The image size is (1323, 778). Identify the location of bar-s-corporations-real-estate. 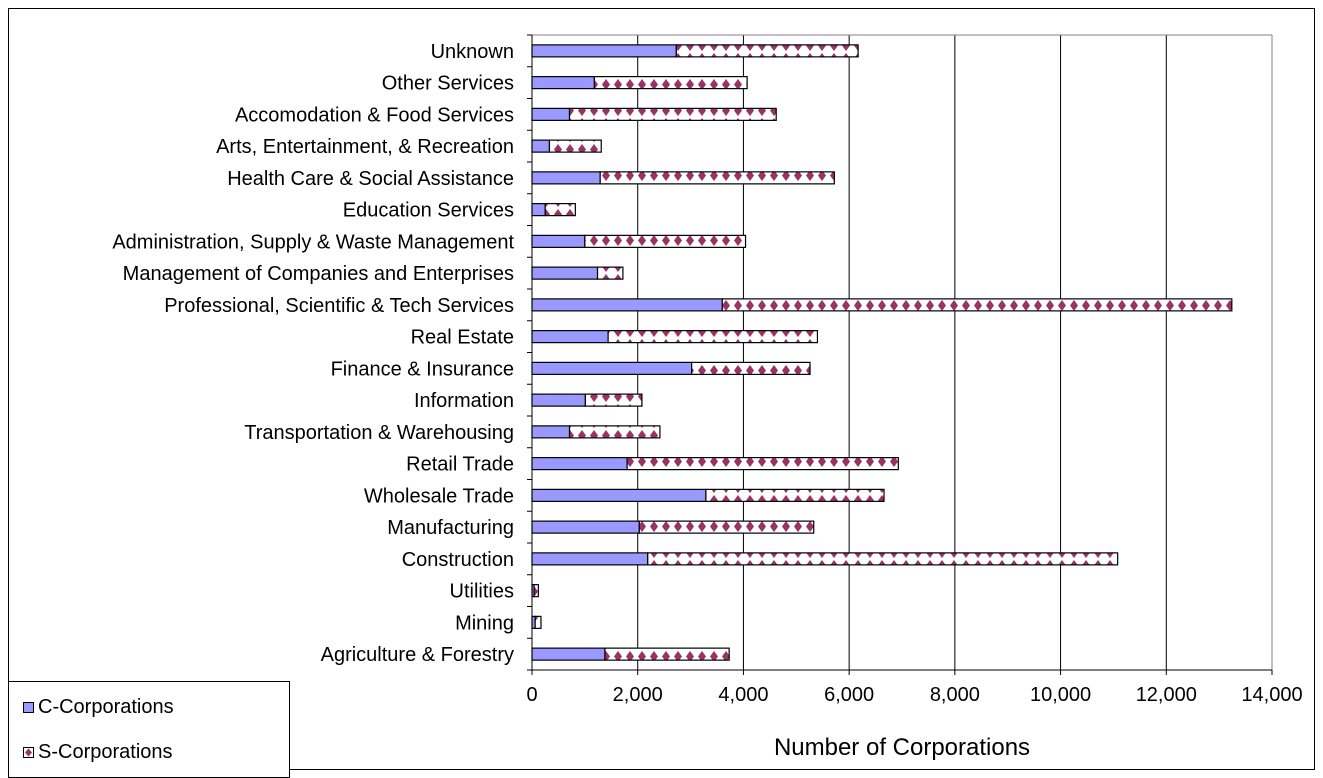
(713, 337).